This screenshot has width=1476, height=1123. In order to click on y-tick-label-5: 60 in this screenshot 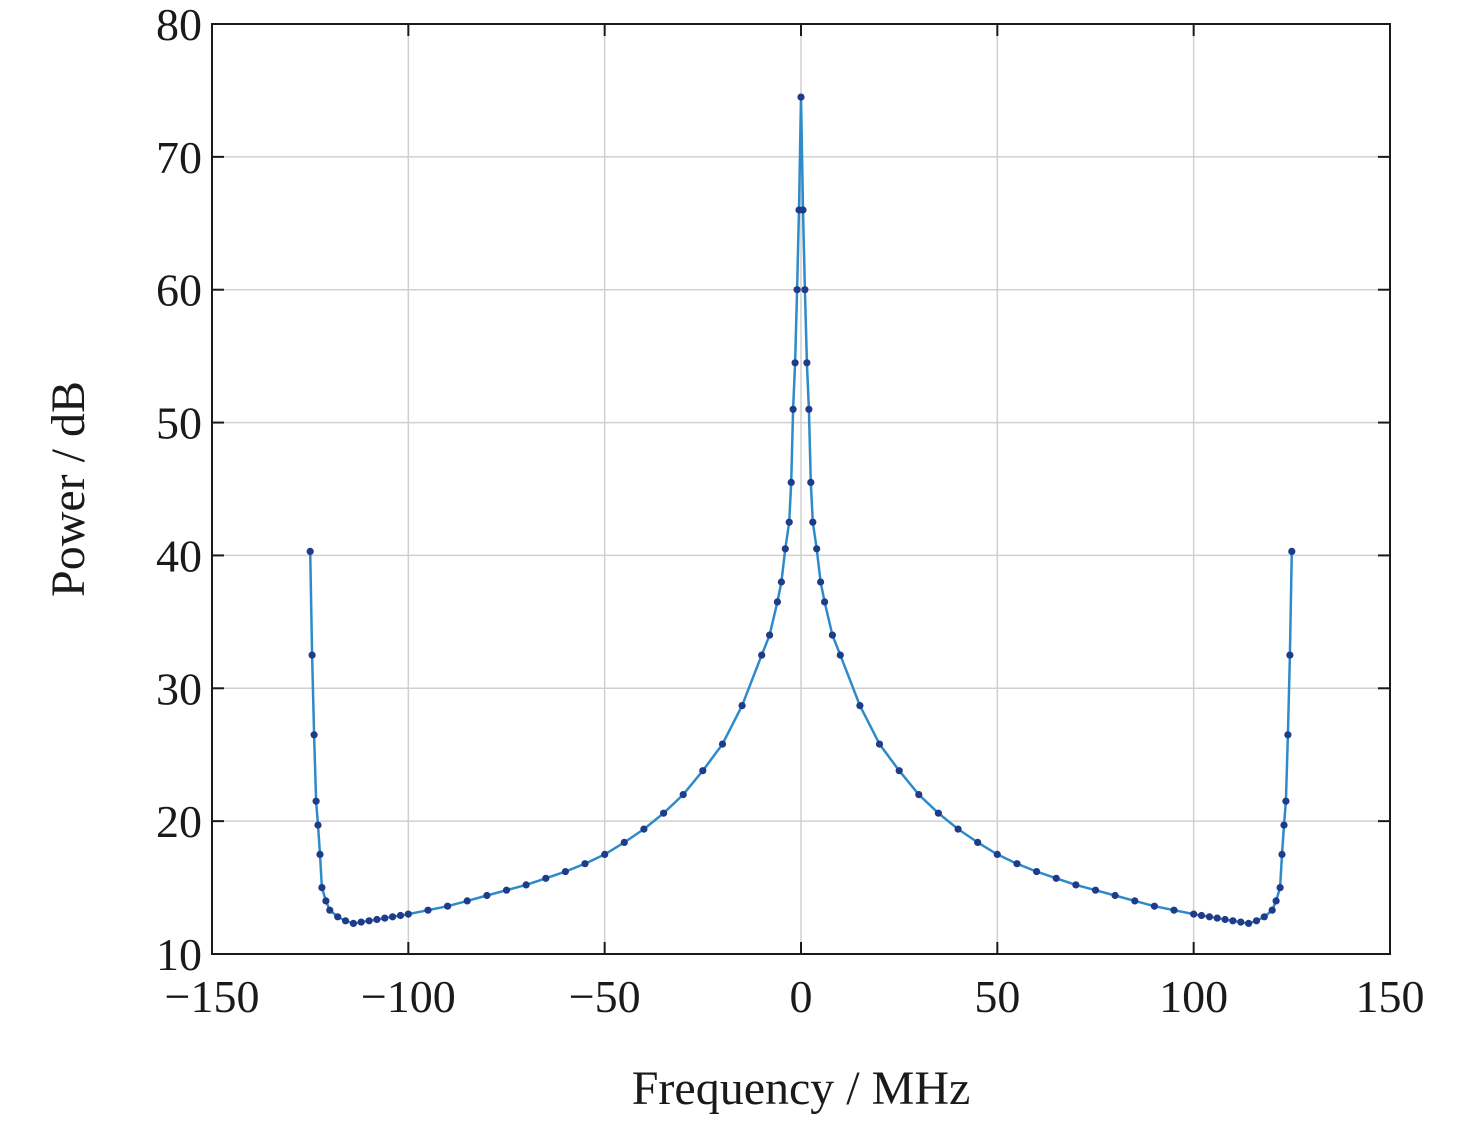, I will do `click(179, 290)`.